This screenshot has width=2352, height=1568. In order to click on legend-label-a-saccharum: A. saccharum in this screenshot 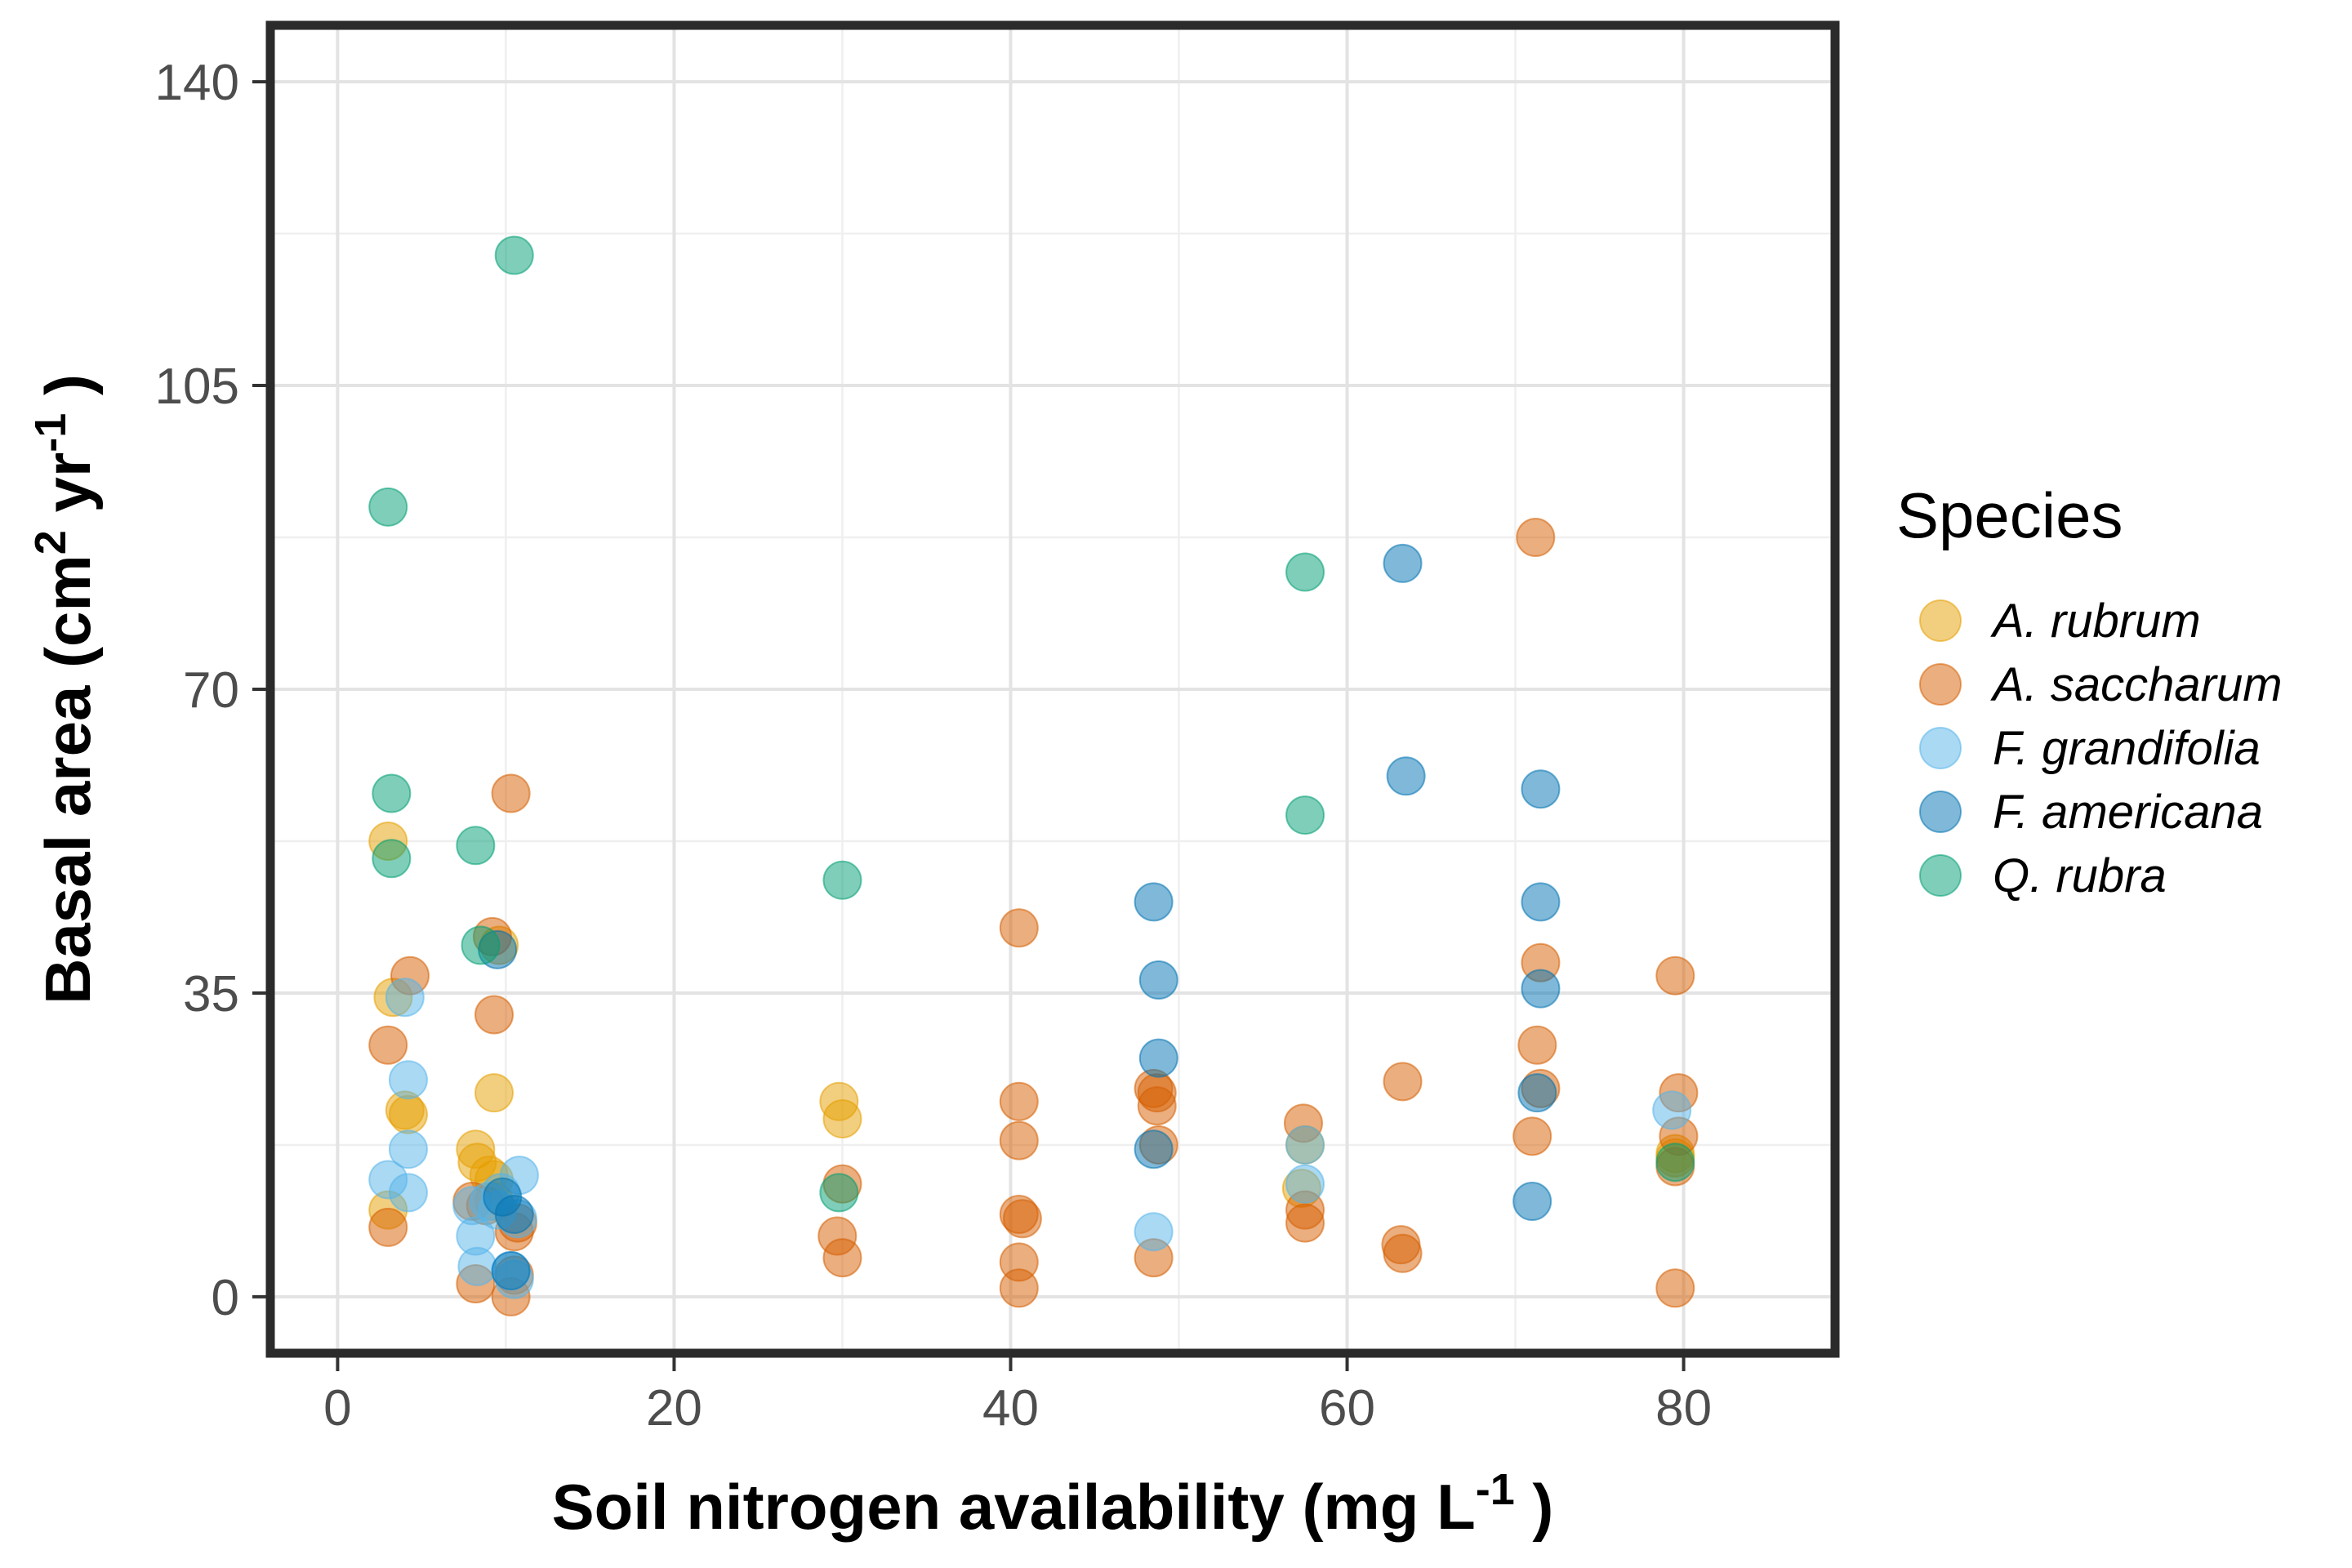, I will do `click(2136, 684)`.